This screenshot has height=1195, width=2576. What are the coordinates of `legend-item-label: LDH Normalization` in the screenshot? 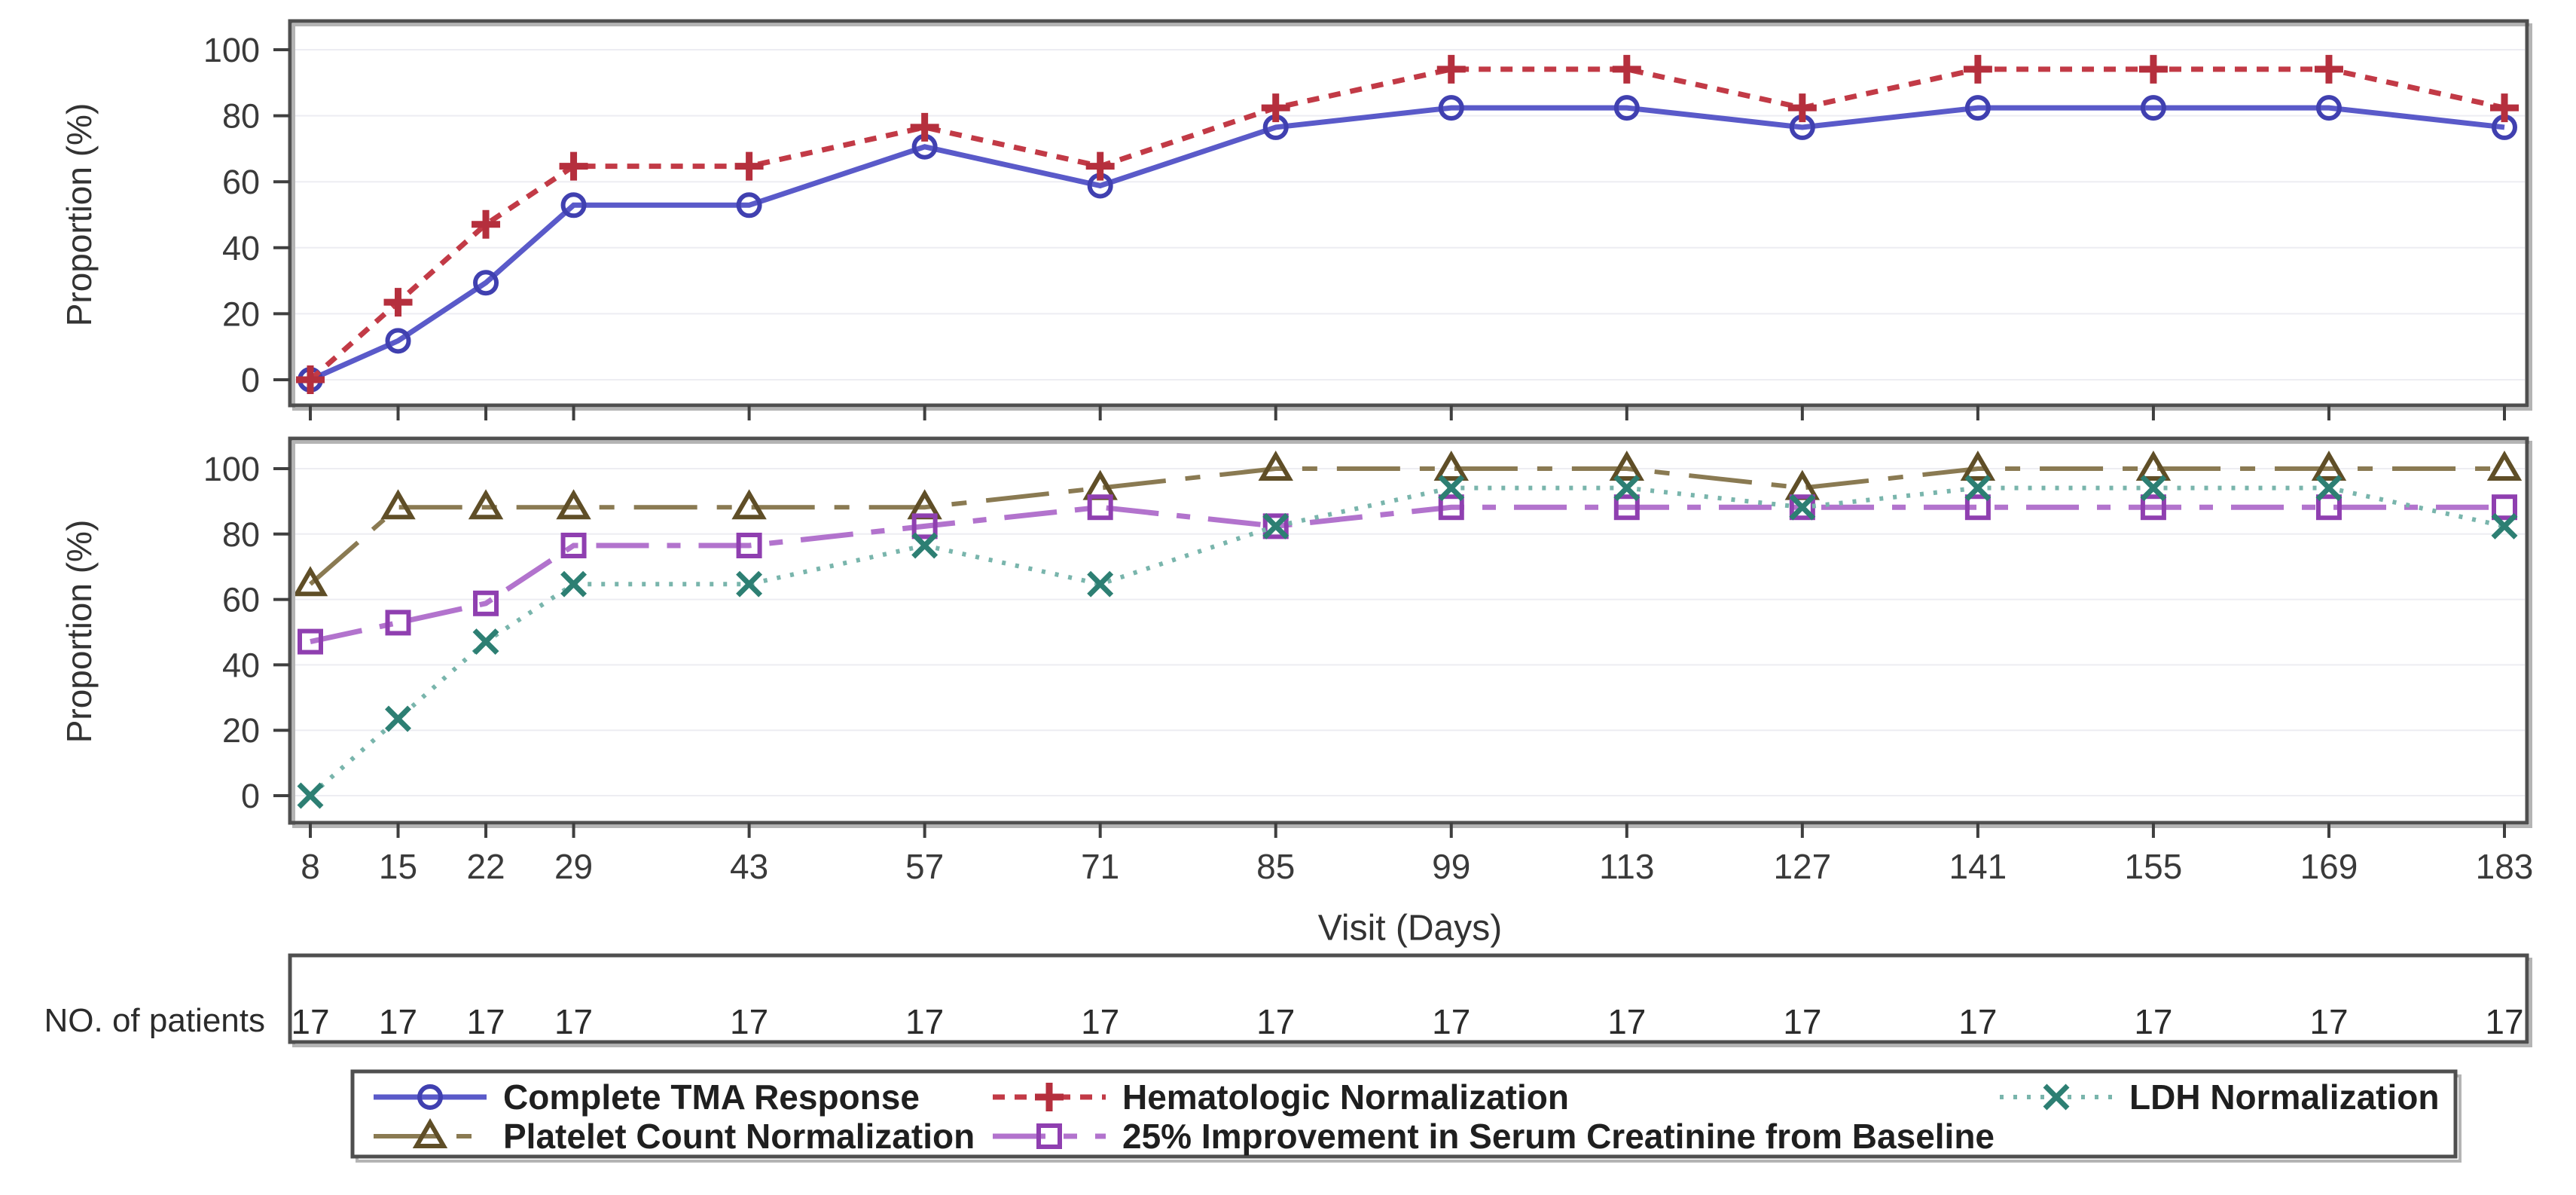 It's located at (2284, 1097).